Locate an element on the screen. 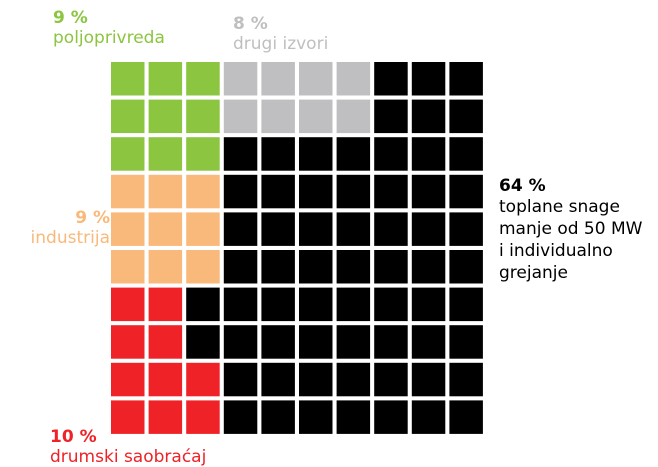 The height and width of the screenshot is (467, 658). waffle-cell-toplane-r2-c6 is located at coordinates (353, 154).